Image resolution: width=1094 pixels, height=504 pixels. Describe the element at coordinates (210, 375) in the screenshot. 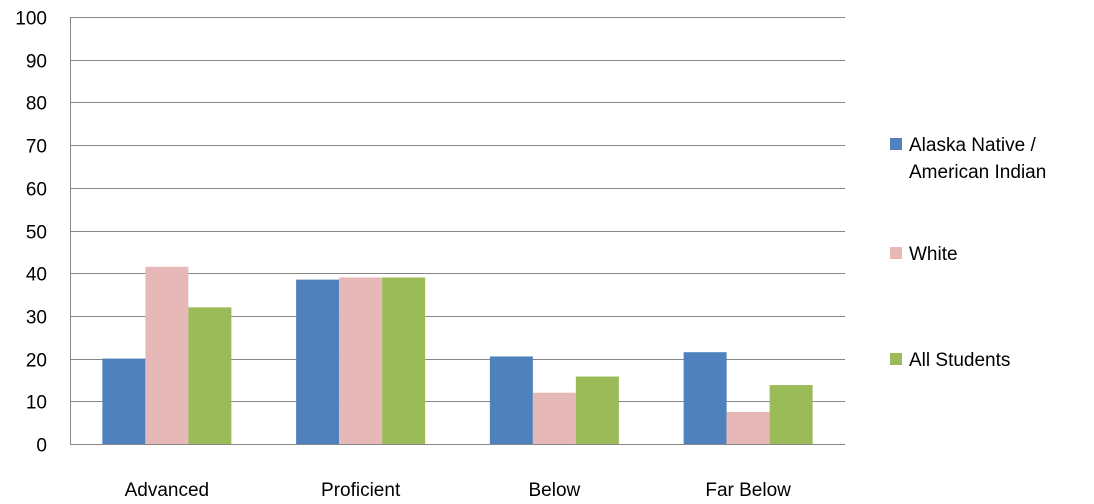

I see `bar-advanced-all-students` at that location.